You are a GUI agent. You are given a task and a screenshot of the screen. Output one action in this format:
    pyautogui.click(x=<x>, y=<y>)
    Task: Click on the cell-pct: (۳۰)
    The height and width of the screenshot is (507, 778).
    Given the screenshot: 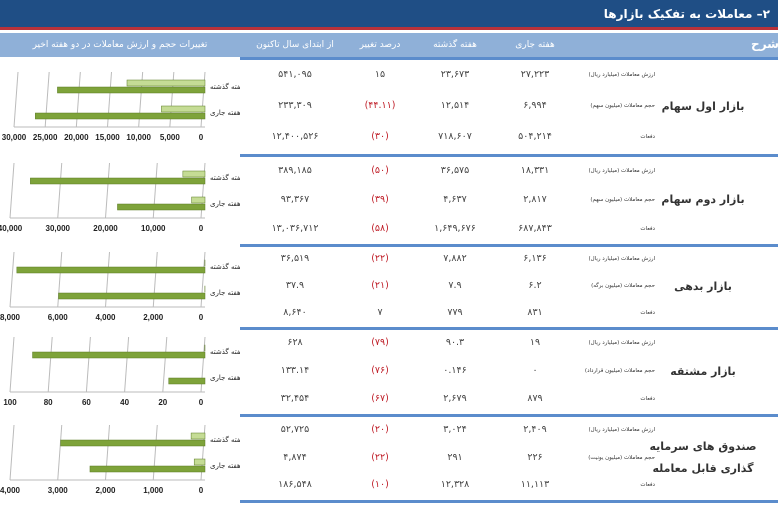 What is the action you would take?
    pyautogui.click(x=380, y=137)
    